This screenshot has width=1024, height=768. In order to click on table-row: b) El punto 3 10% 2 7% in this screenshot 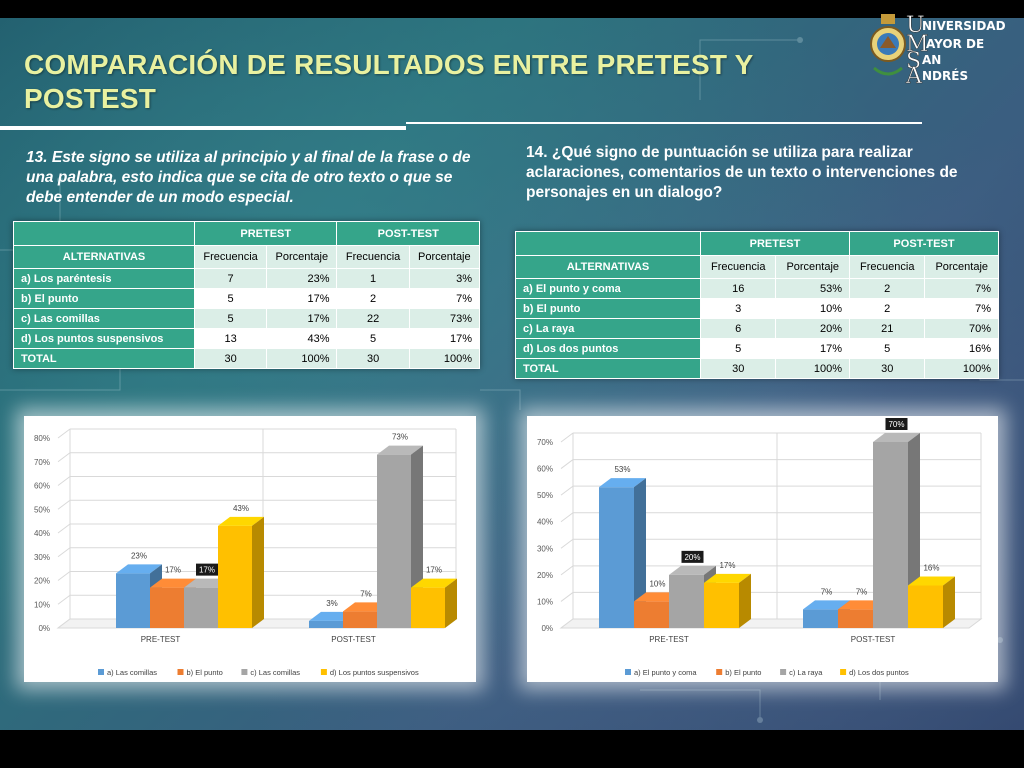, I will do `click(757, 308)`.